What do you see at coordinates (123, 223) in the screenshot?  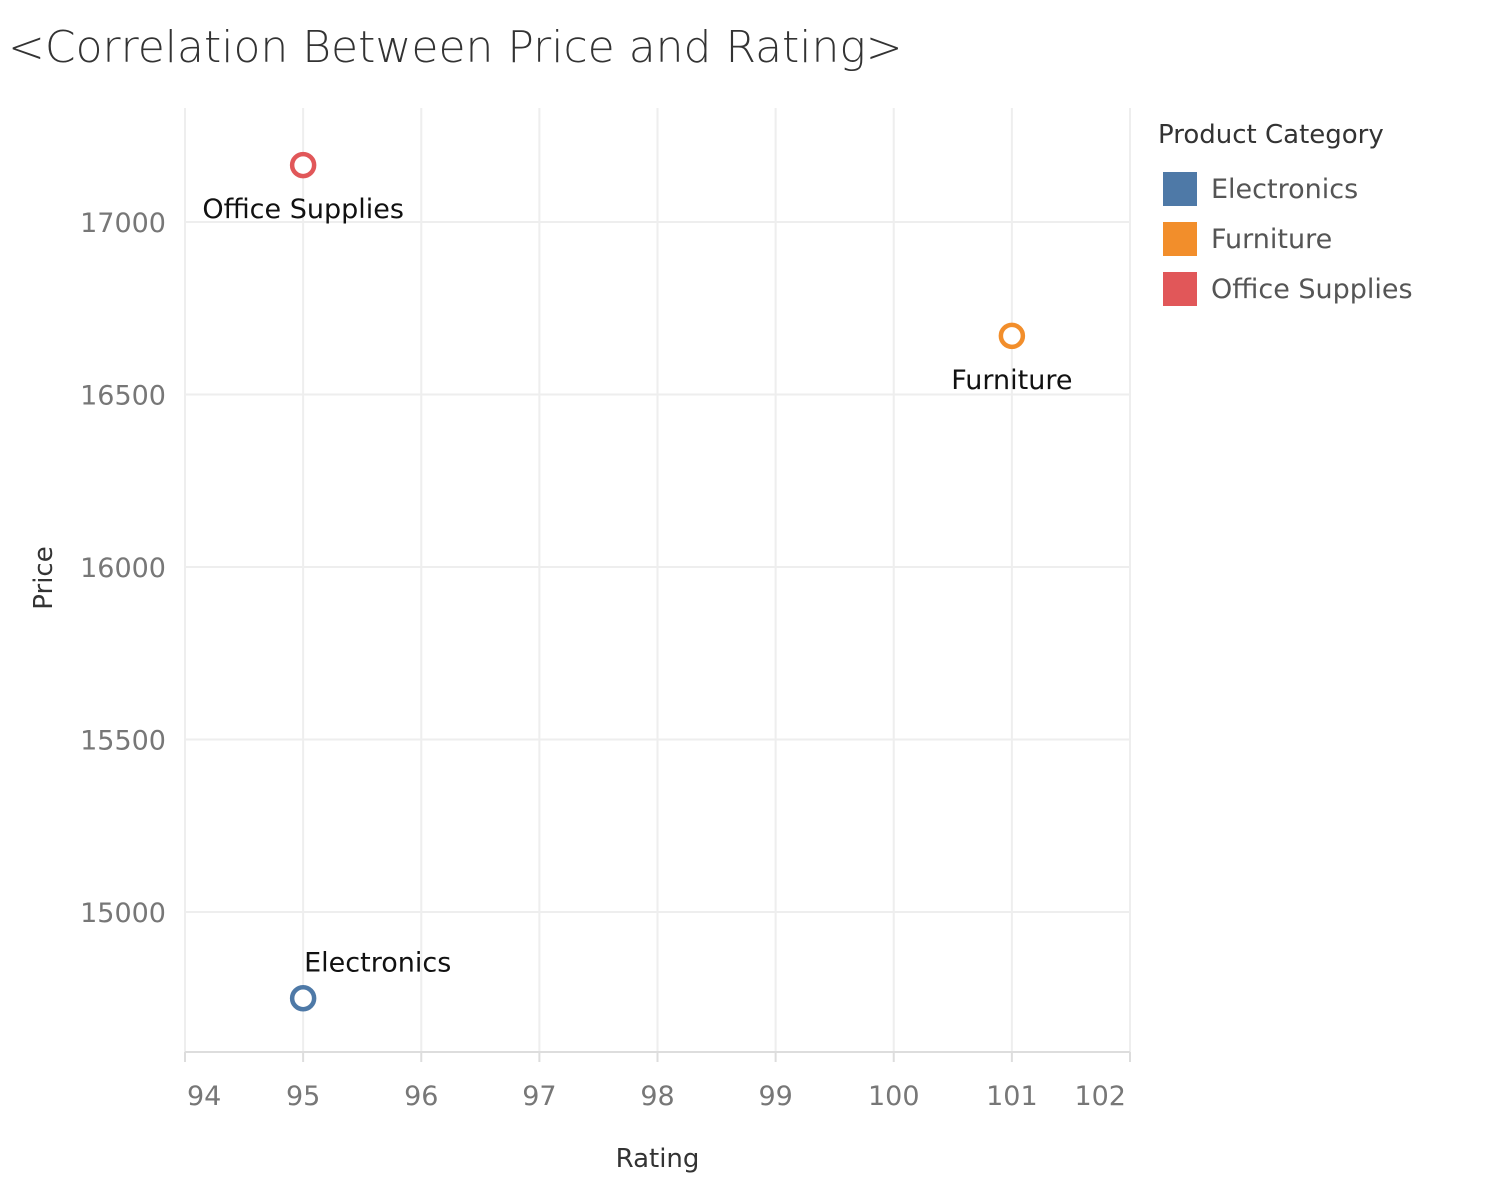 I see `y-tick-label: 17000` at bounding box center [123, 223].